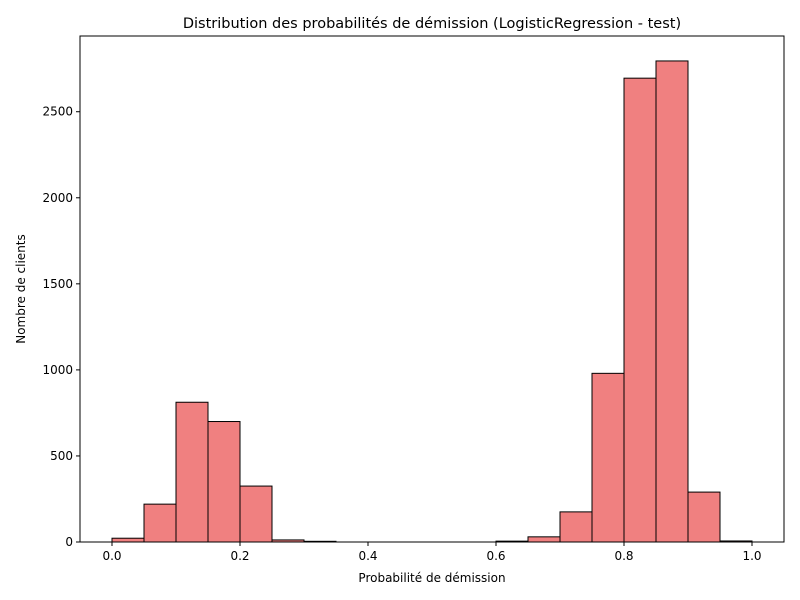 The width and height of the screenshot is (800, 600). Describe the element at coordinates (751, 556) in the screenshot. I see `x-tick-label: 1.0` at that location.